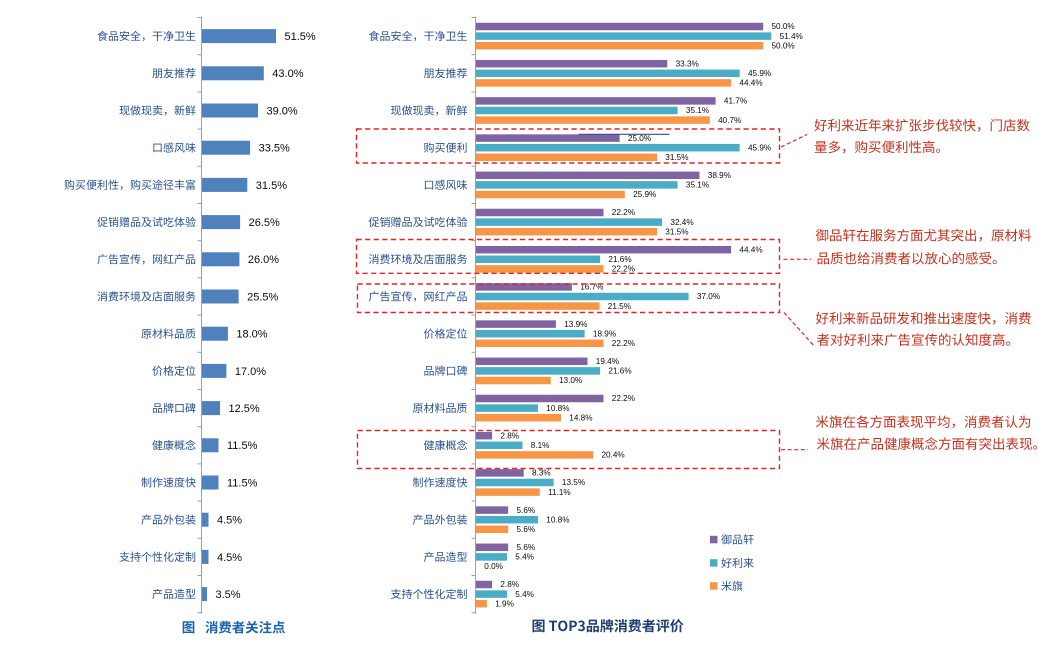 The width and height of the screenshot is (1038, 662). I want to click on svg-text: 13.0%, so click(570, 380).